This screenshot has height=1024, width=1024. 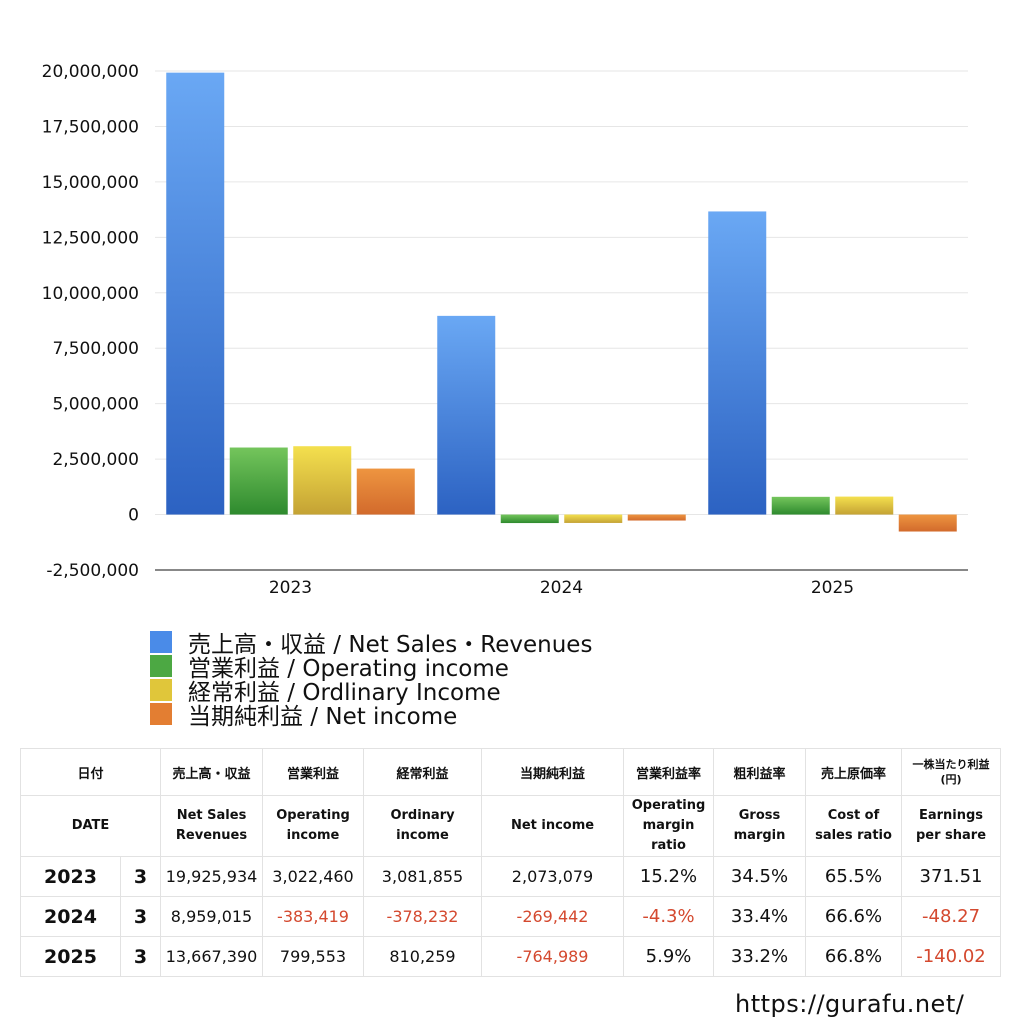 What do you see at coordinates (553, 826) in the screenshot?
I see `header-net-income-en: Net income` at bounding box center [553, 826].